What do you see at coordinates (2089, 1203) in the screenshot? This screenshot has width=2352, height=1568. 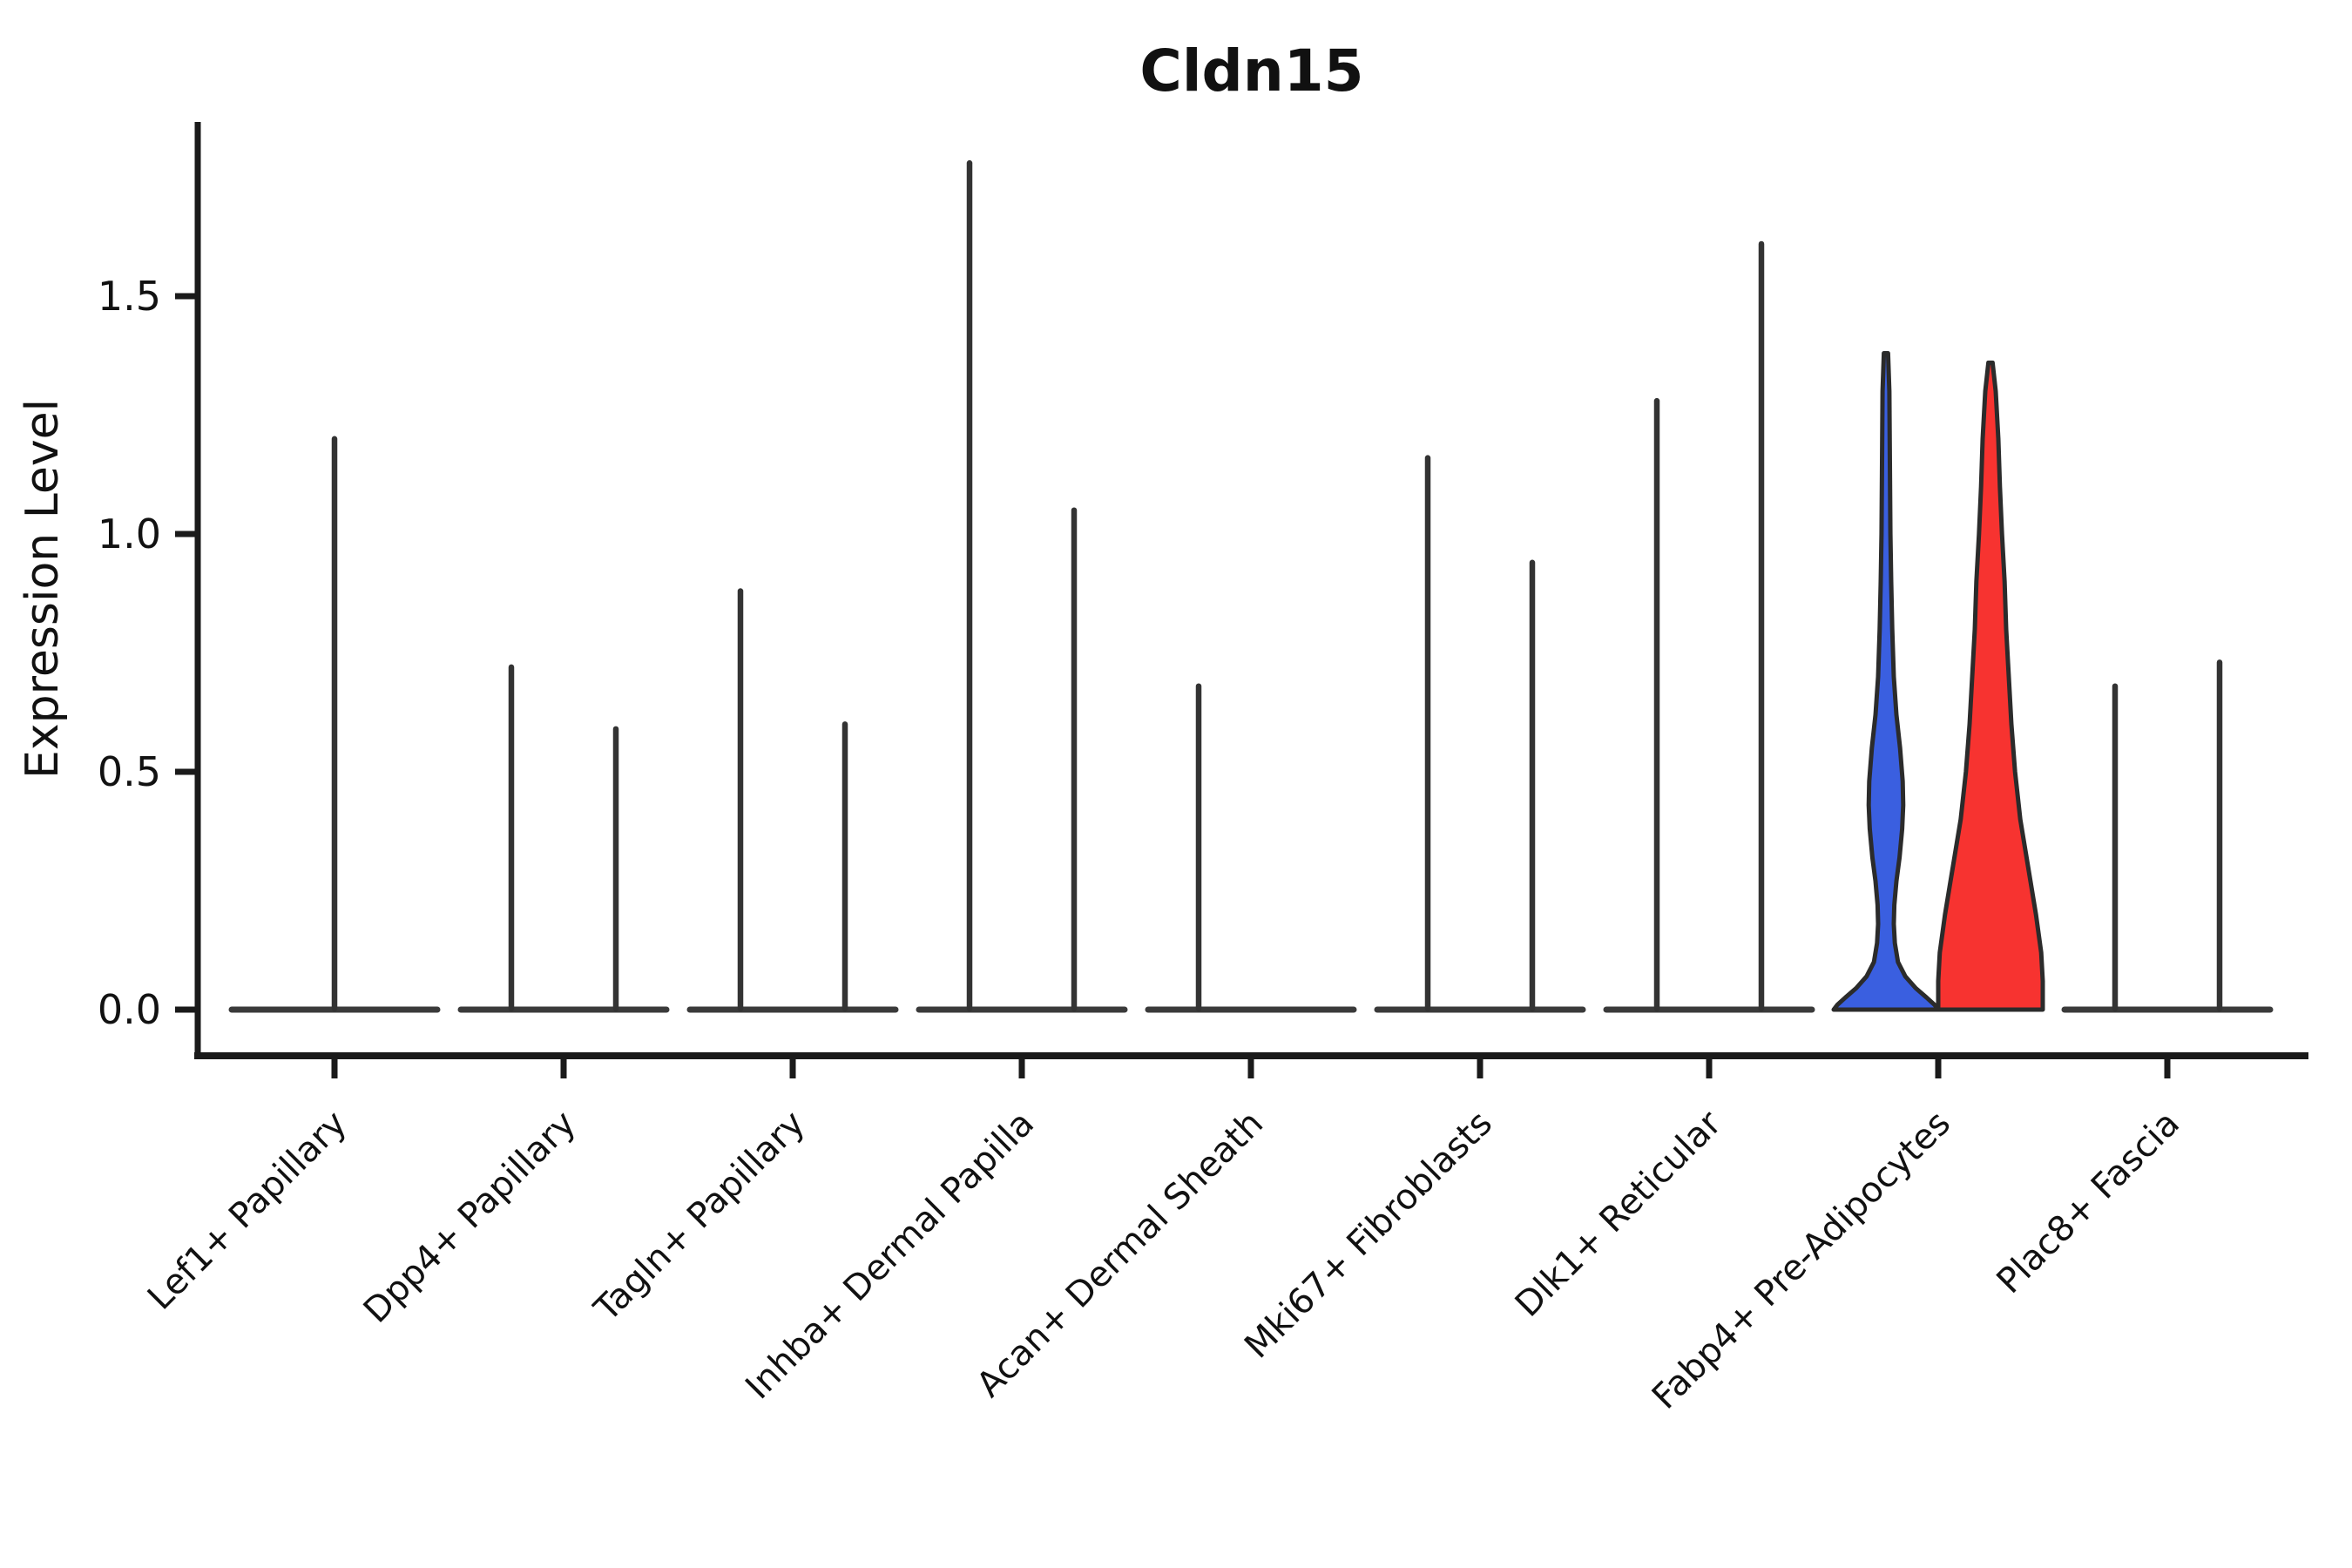 I see `category-label: Plac8+ Fascia` at bounding box center [2089, 1203].